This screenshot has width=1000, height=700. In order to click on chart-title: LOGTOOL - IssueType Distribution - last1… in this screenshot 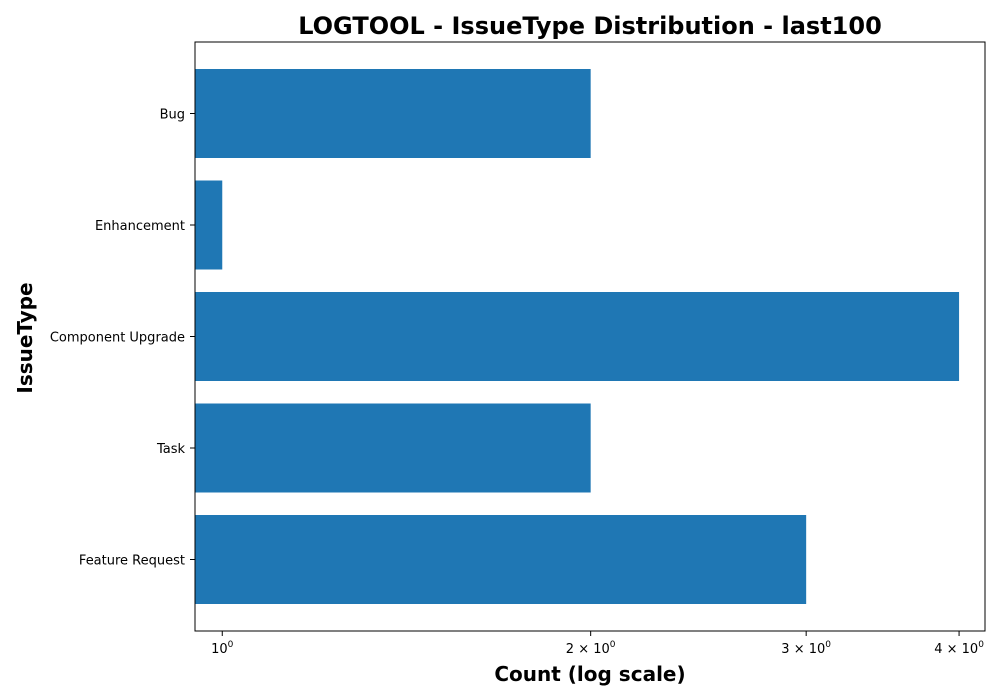, I will do `click(590, 26)`.